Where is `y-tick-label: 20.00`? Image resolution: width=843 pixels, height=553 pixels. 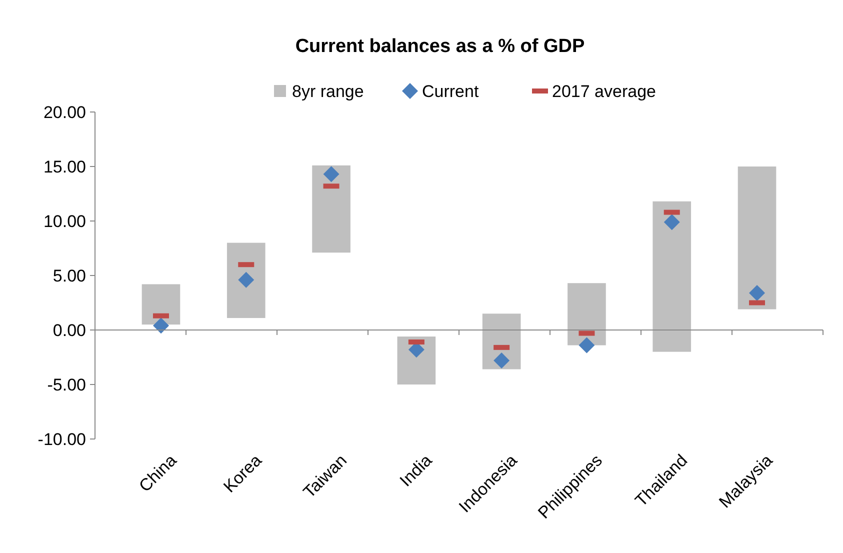 y-tick-label: 20.00 is located at coordinates (64, 112).